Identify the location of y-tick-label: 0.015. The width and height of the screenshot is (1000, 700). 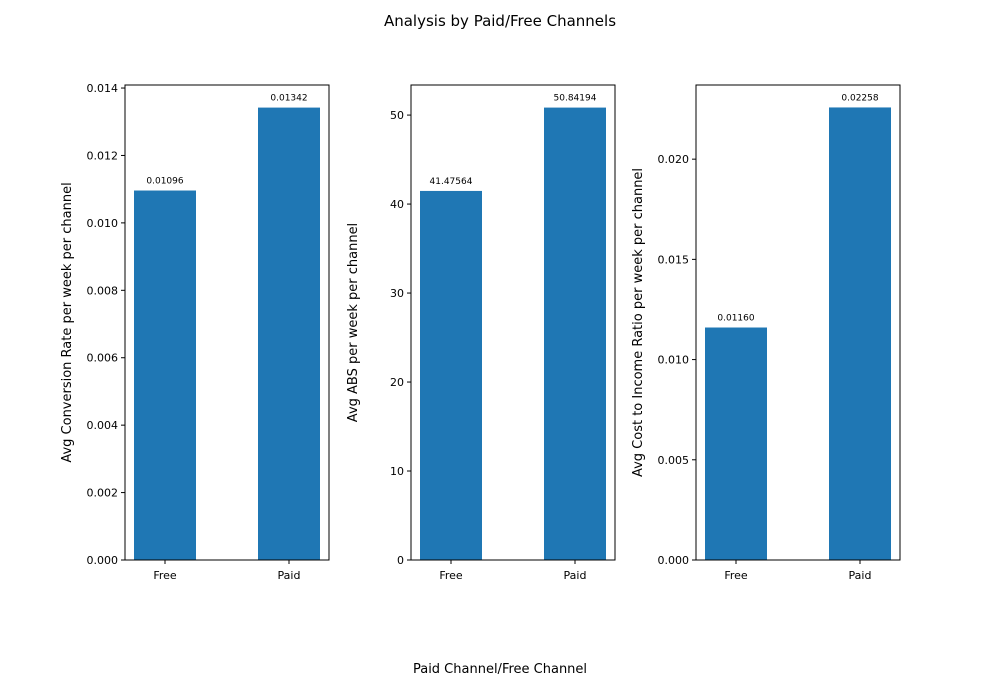
(674, 259).